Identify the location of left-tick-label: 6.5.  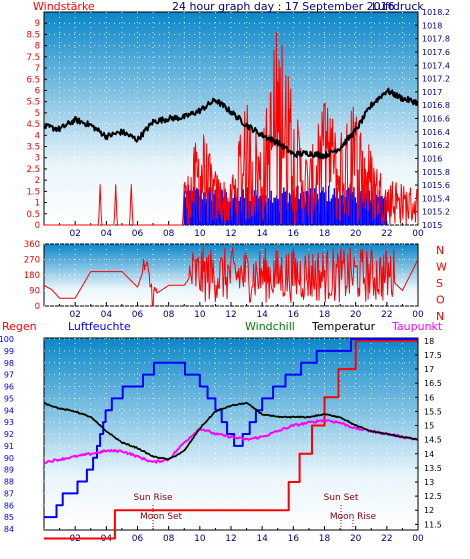
(33, 80).